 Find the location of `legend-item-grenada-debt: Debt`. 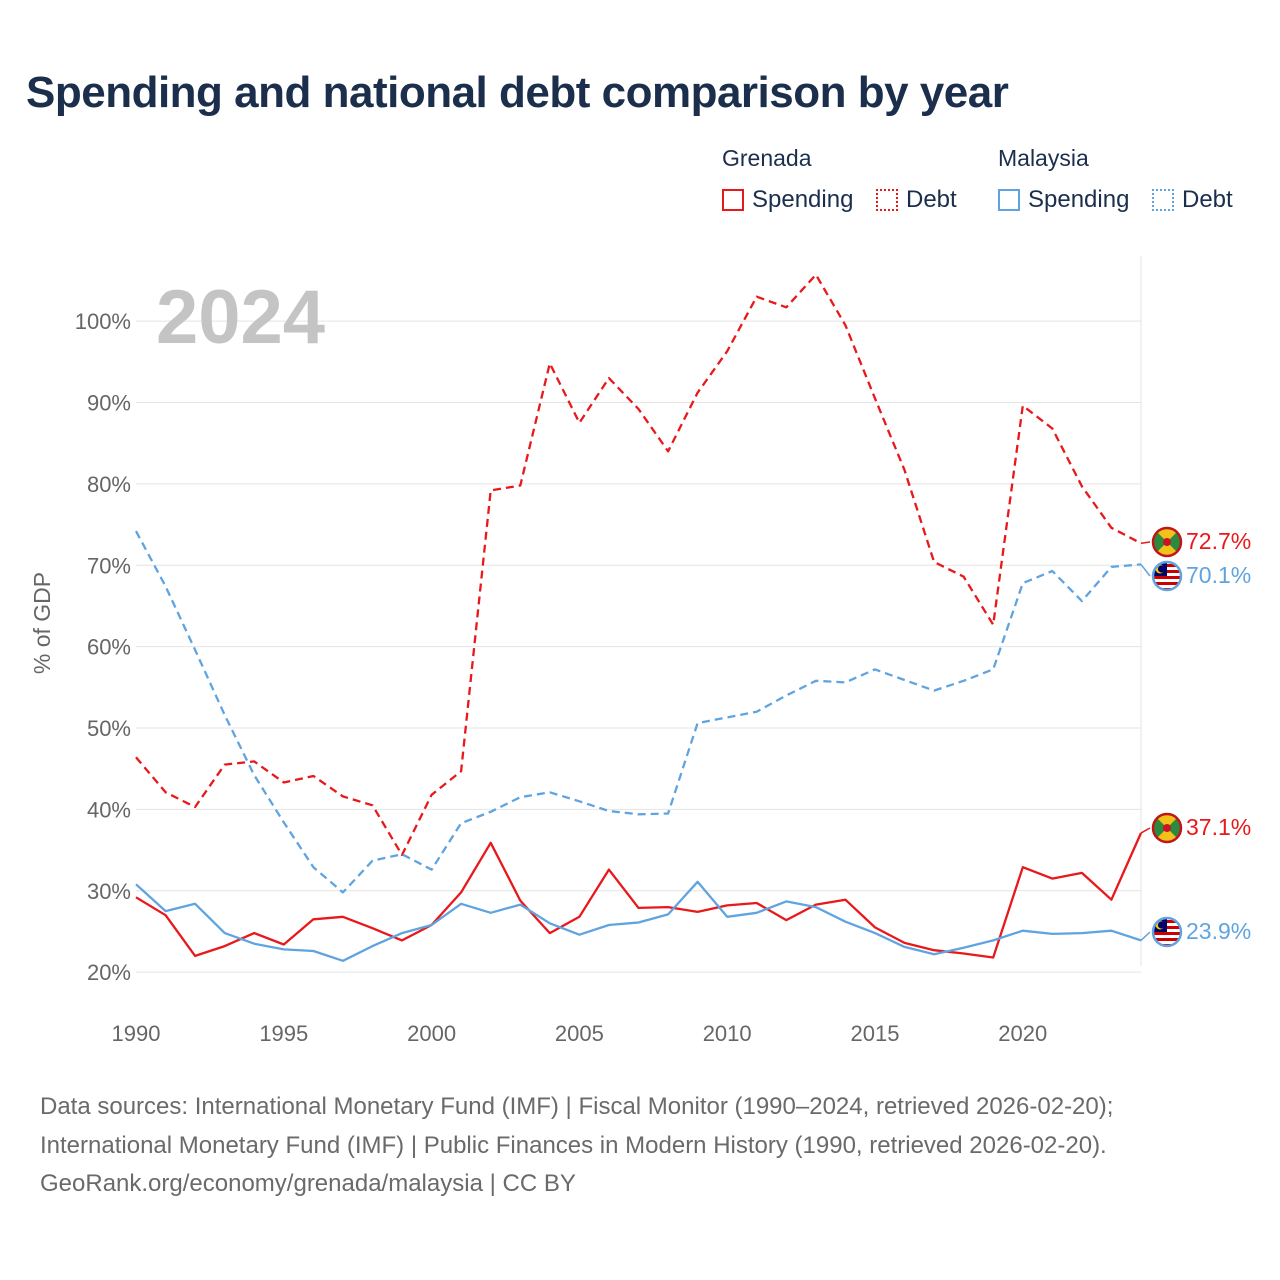

legend-item-grenada-debt: Debt is located at coordinates (916, 200).